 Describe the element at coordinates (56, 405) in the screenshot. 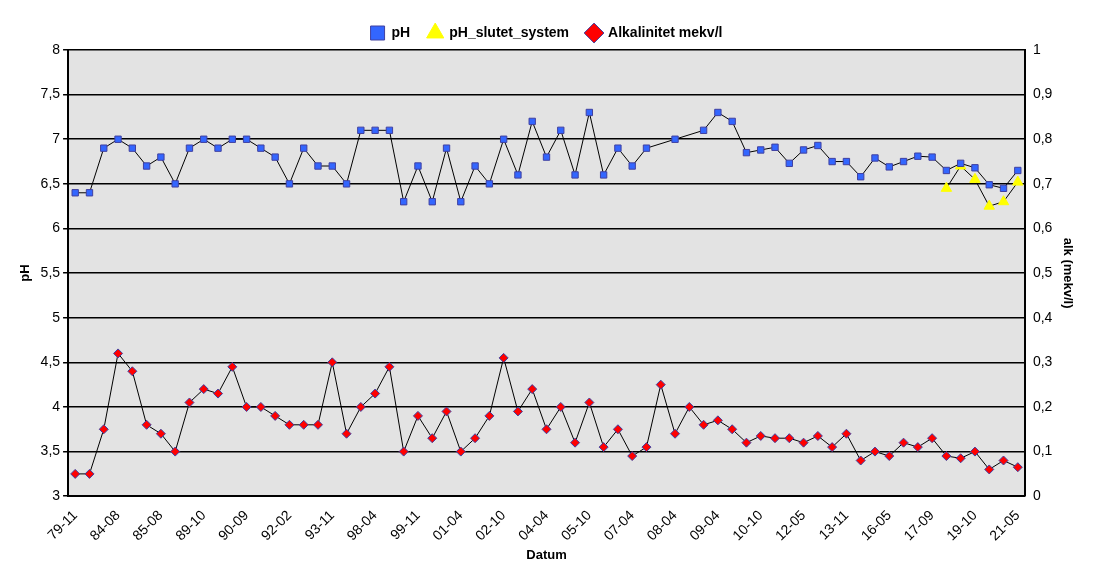

I see `y-tick-label: 4` at that location.